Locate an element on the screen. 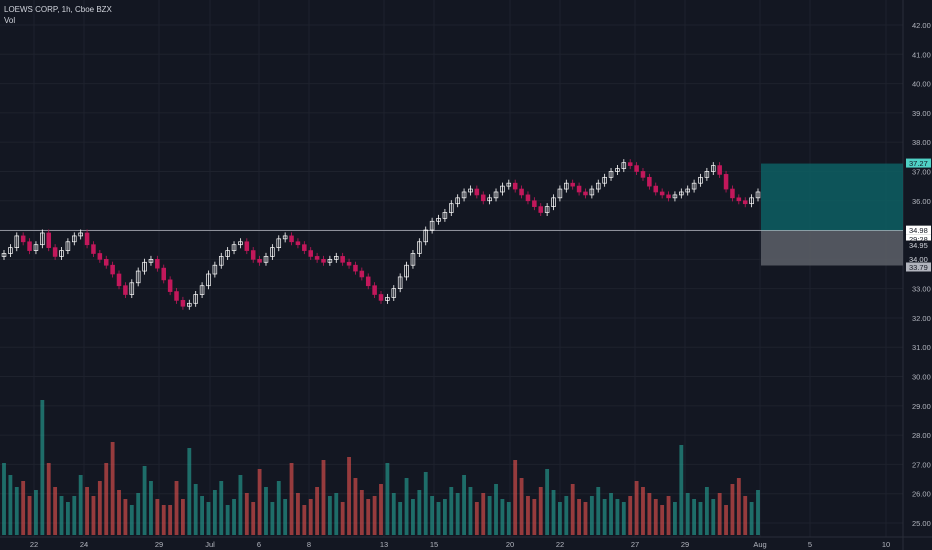 This screenshot has width=932, height=550. x-tick-label: 6 is located at coordinates (259, 544).